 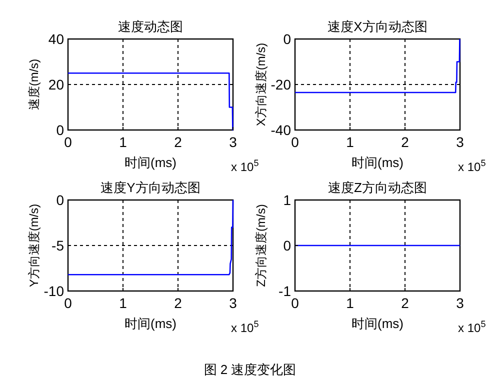 What do you see at coordinates (287, 200) in the screenshot?
I see `y-tick-label: 1` at bounding box center [287, 200].